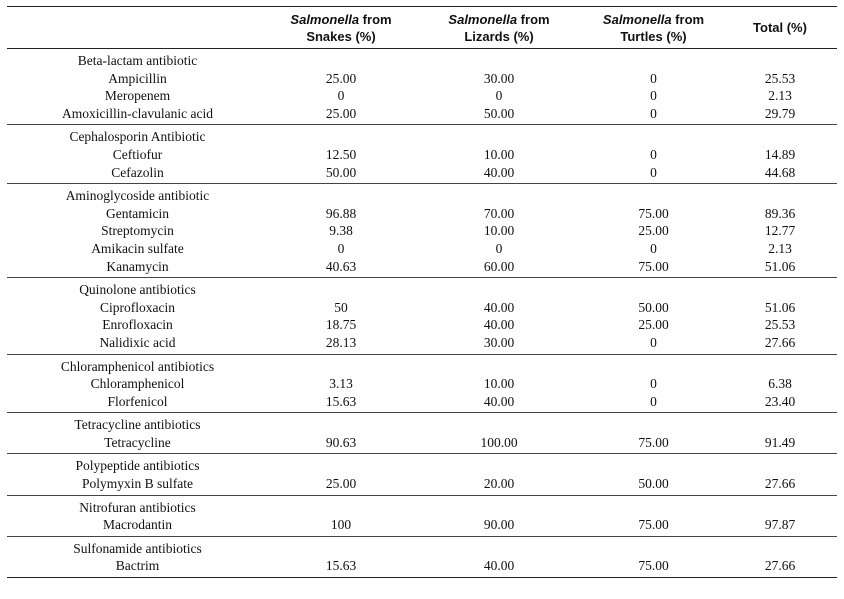 This screenshot has width=844, height=599. What do you see at coordinates (780, 231) in the screenshot?
I see `total-value: 12.77` at bounding box center [780, 231].